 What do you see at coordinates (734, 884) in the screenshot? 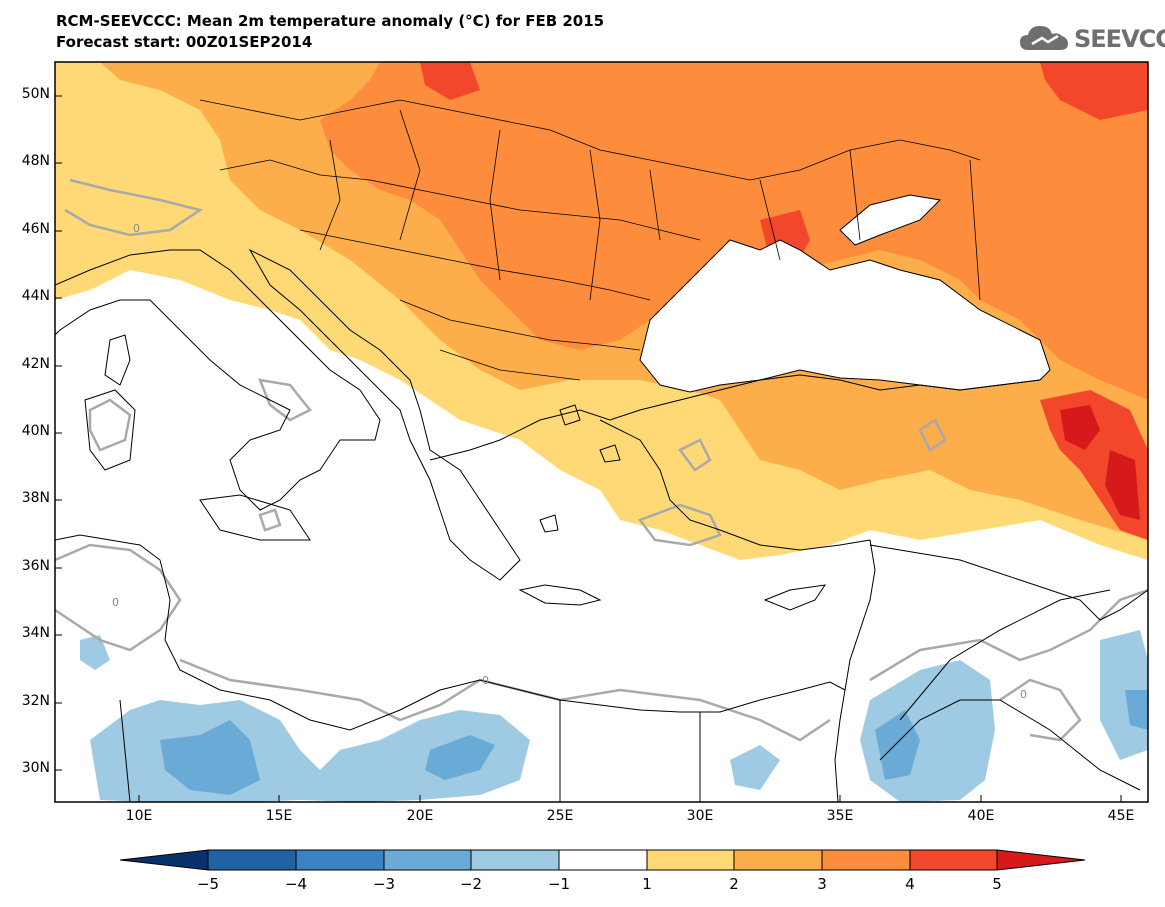
I see `colorbar-tick-label: 2` at bounding box center [734, 884].